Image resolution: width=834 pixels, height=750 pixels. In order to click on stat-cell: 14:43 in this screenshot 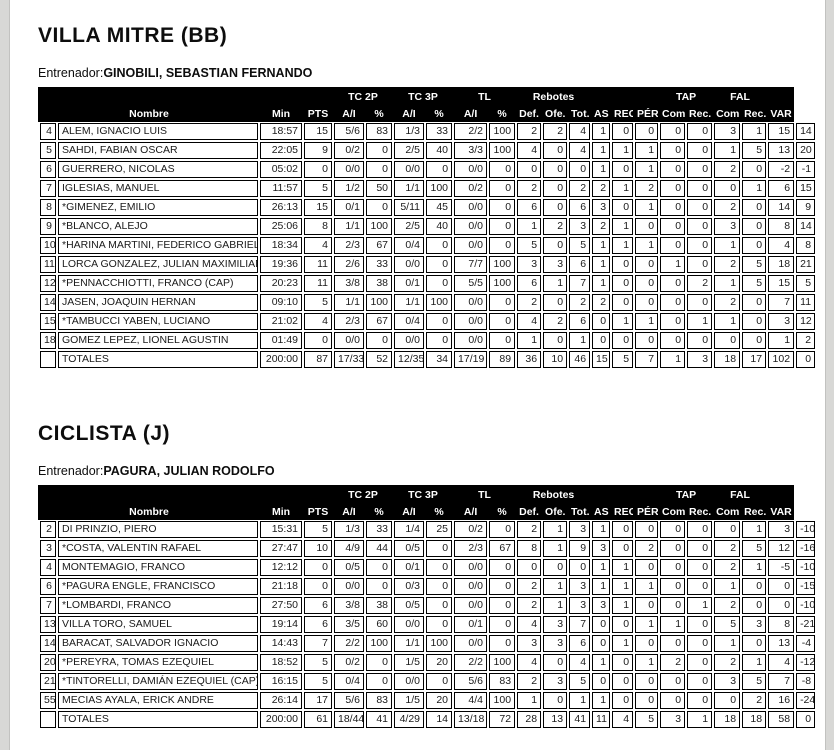, I will do `click(281, 643)`.